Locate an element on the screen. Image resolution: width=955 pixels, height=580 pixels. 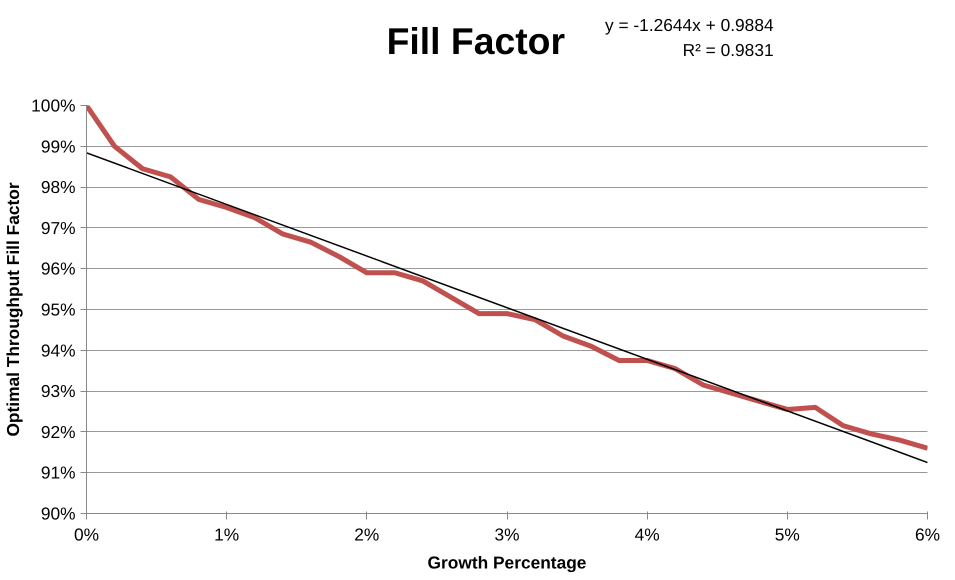
text: y = -1.2644x + 0.9884 is located at coordinates (689, 25).